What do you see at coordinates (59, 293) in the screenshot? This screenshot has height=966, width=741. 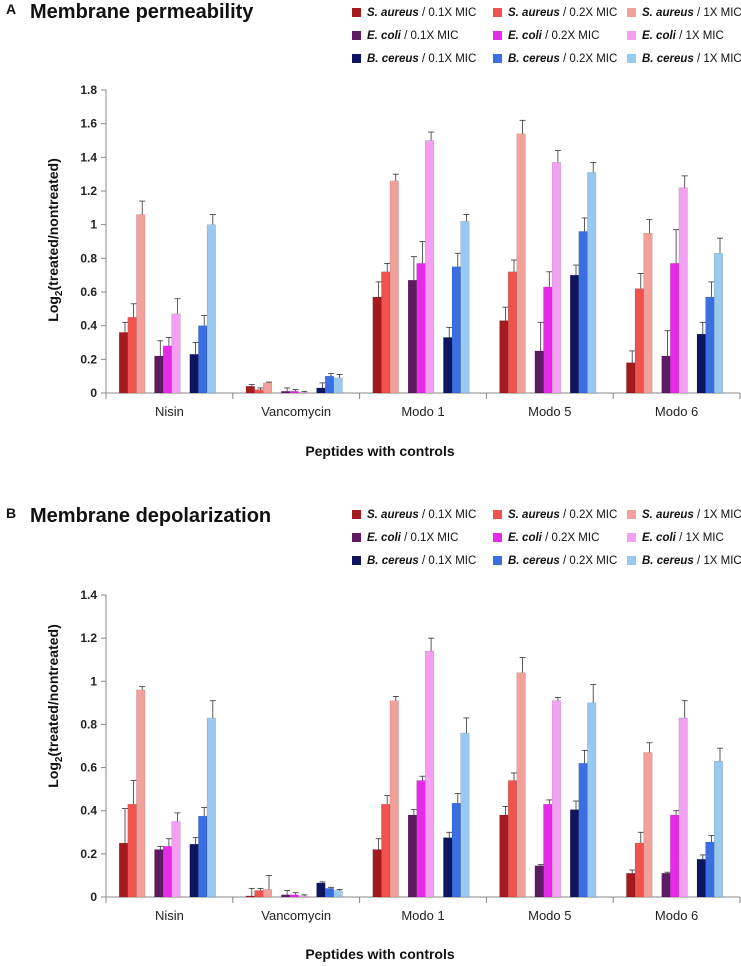 I see `panel-a-y-axis-title-sub: 2` at bounding box center [59, 293].